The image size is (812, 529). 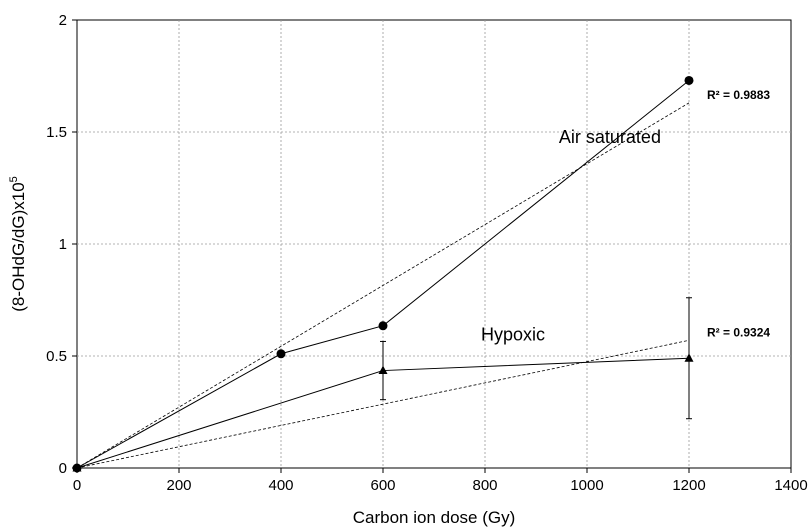 I want to click on x-tick-label: 1400, so click(x=790, y=485).